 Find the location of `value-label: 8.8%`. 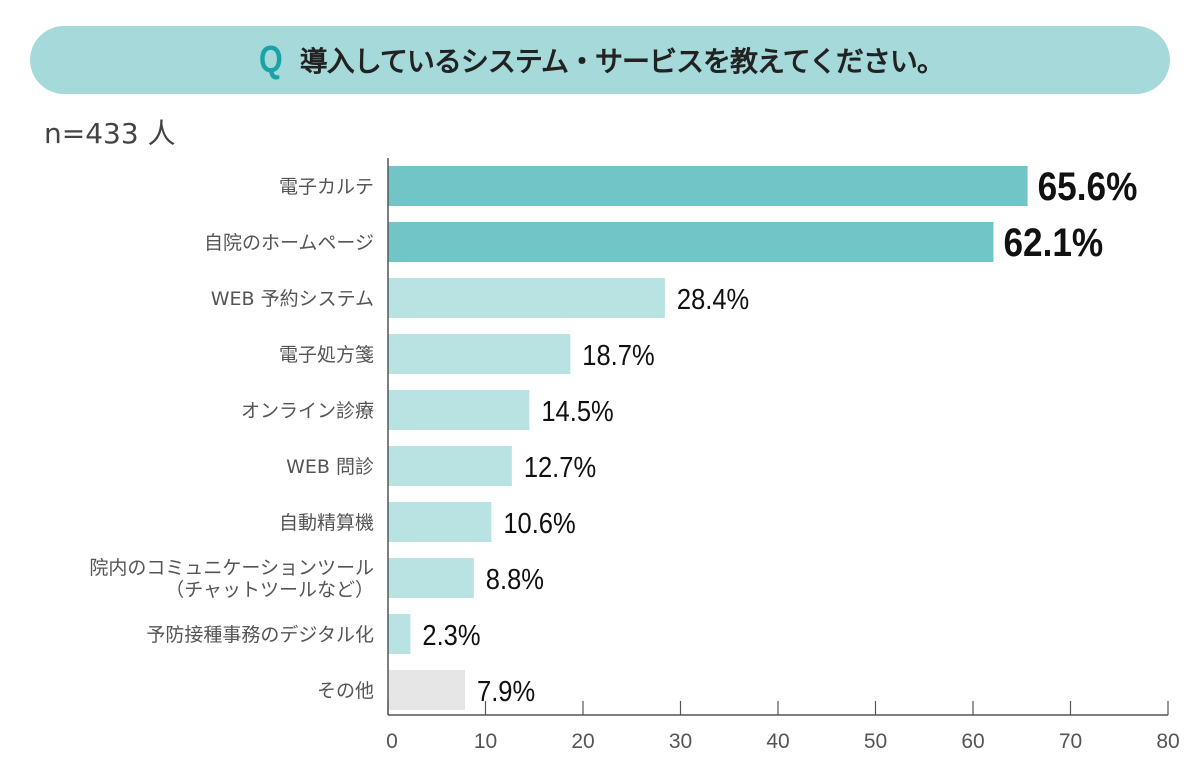

value-label: 8.8% is located at coordinates (515, 578).